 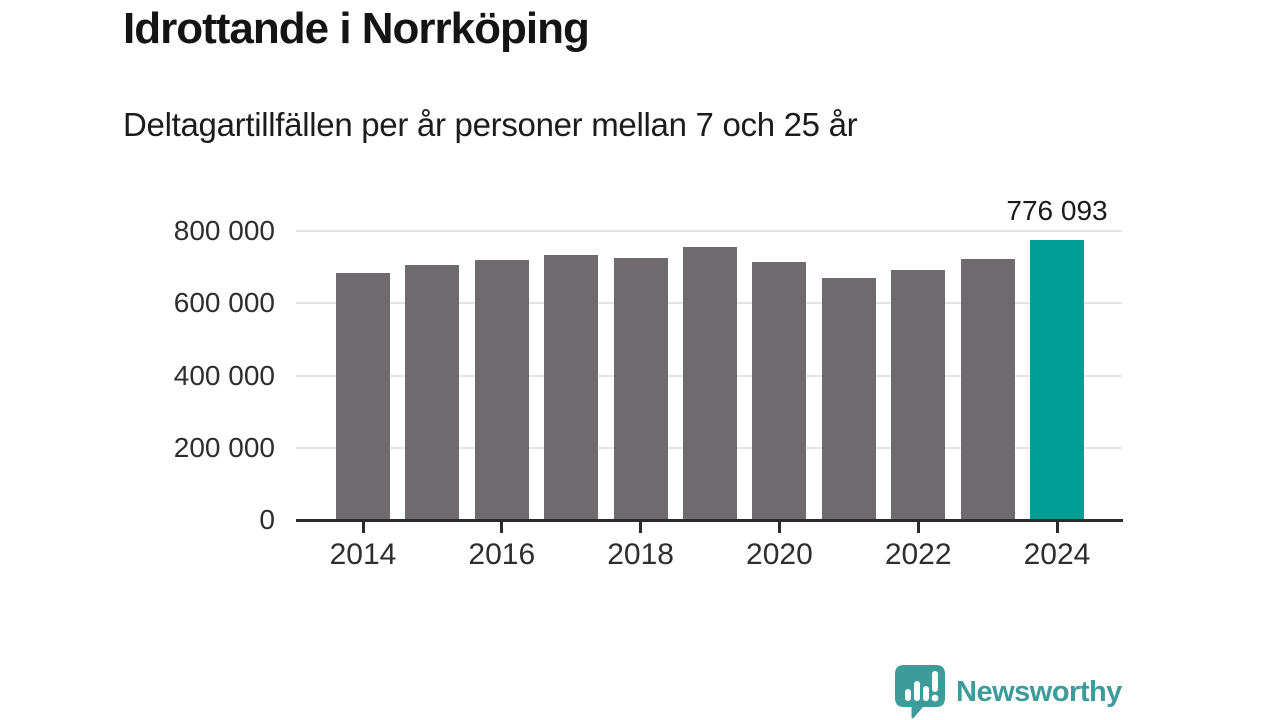 What do you see at coordinates (1039, 691) in the screenshot?
I see `brand-name: Newsworthy` at bounding box center [1039, 691].